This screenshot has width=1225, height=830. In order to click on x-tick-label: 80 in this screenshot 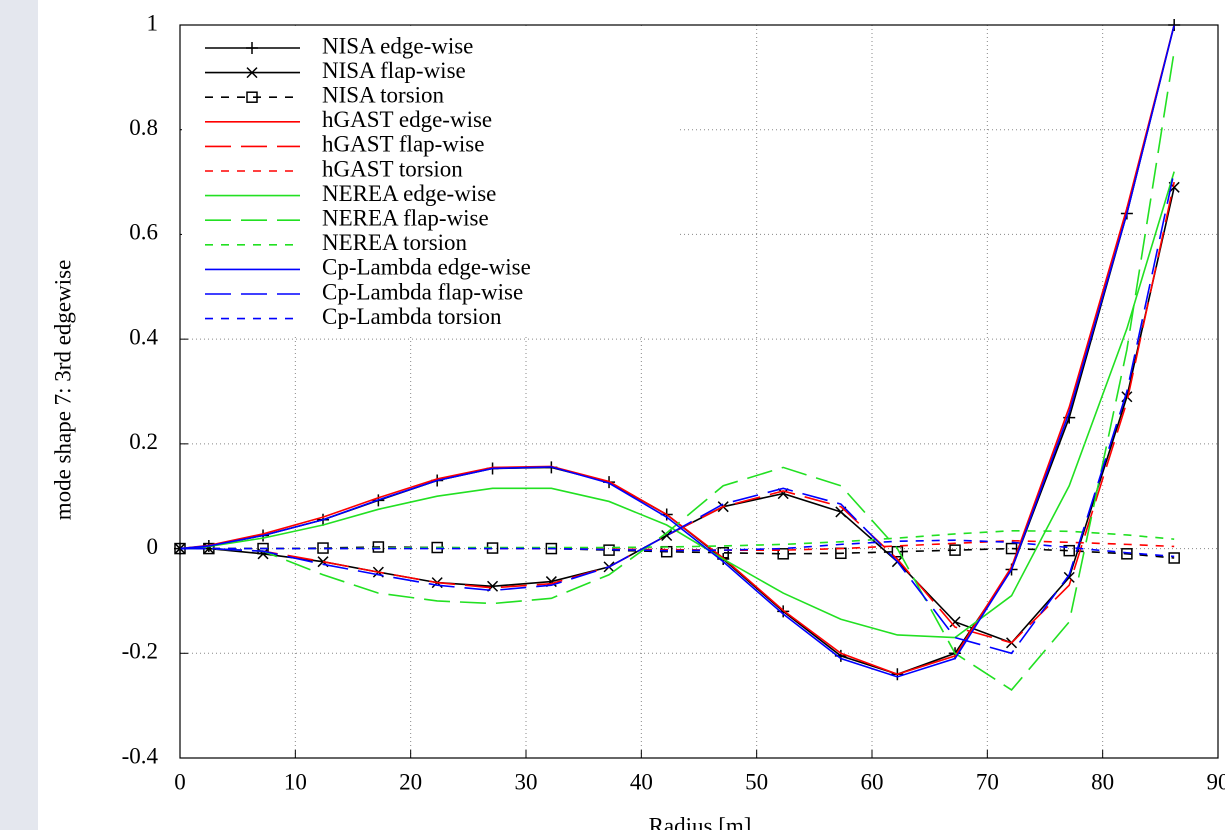, I will do `click(1102, 781)`.